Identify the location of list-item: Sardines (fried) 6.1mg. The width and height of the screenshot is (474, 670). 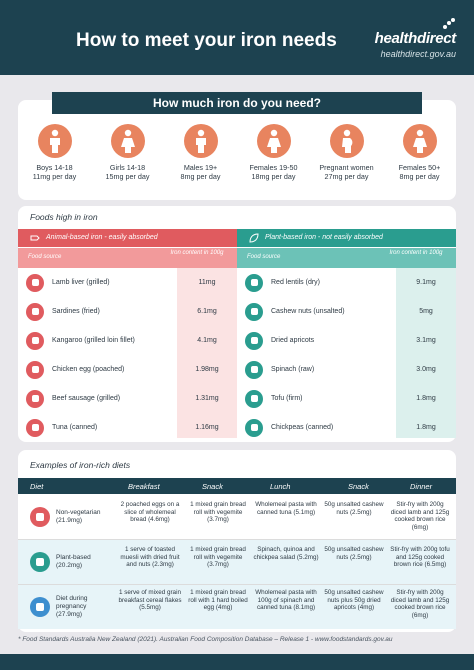
(127, 311).